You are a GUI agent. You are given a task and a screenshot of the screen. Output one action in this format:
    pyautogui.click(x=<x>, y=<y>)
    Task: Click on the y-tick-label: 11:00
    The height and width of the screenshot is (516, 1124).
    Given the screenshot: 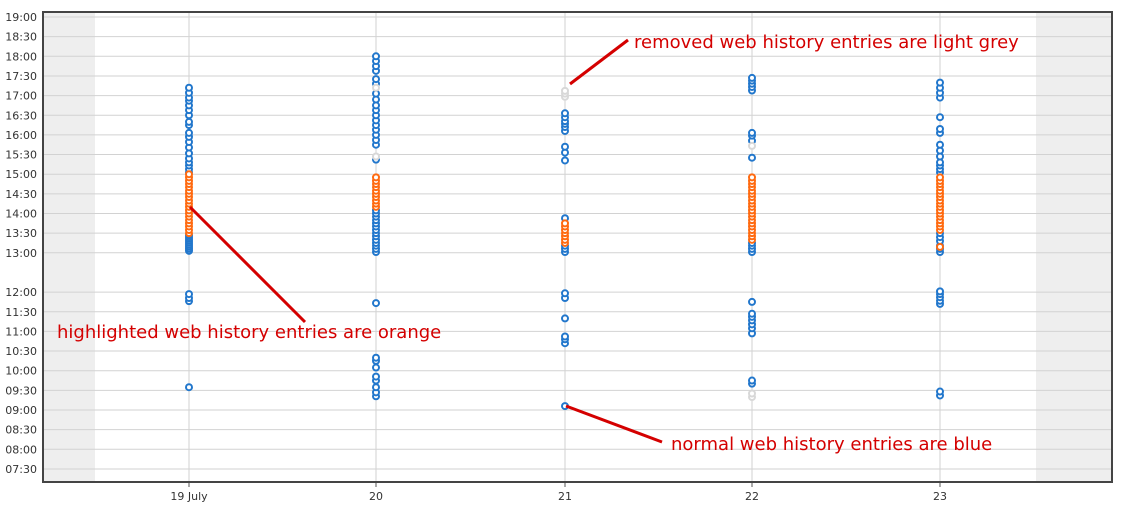 What is the action you would take?
    pyautogui.click(x=21, y=331)
    